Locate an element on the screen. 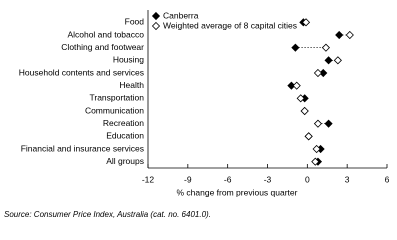  legend-label: Weighted average of 8 capital cities is located at coordinates (230, 25).